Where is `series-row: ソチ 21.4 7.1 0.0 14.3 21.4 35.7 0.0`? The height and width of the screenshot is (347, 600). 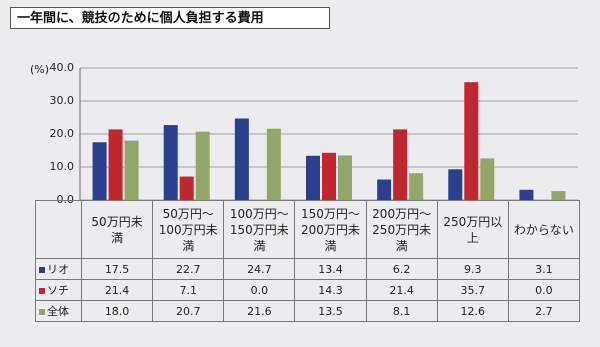
series-row: ソチ 21.4 7.1 0.0 14.3 21.4 35.7 0.0 is located at coordinates (307, 290).